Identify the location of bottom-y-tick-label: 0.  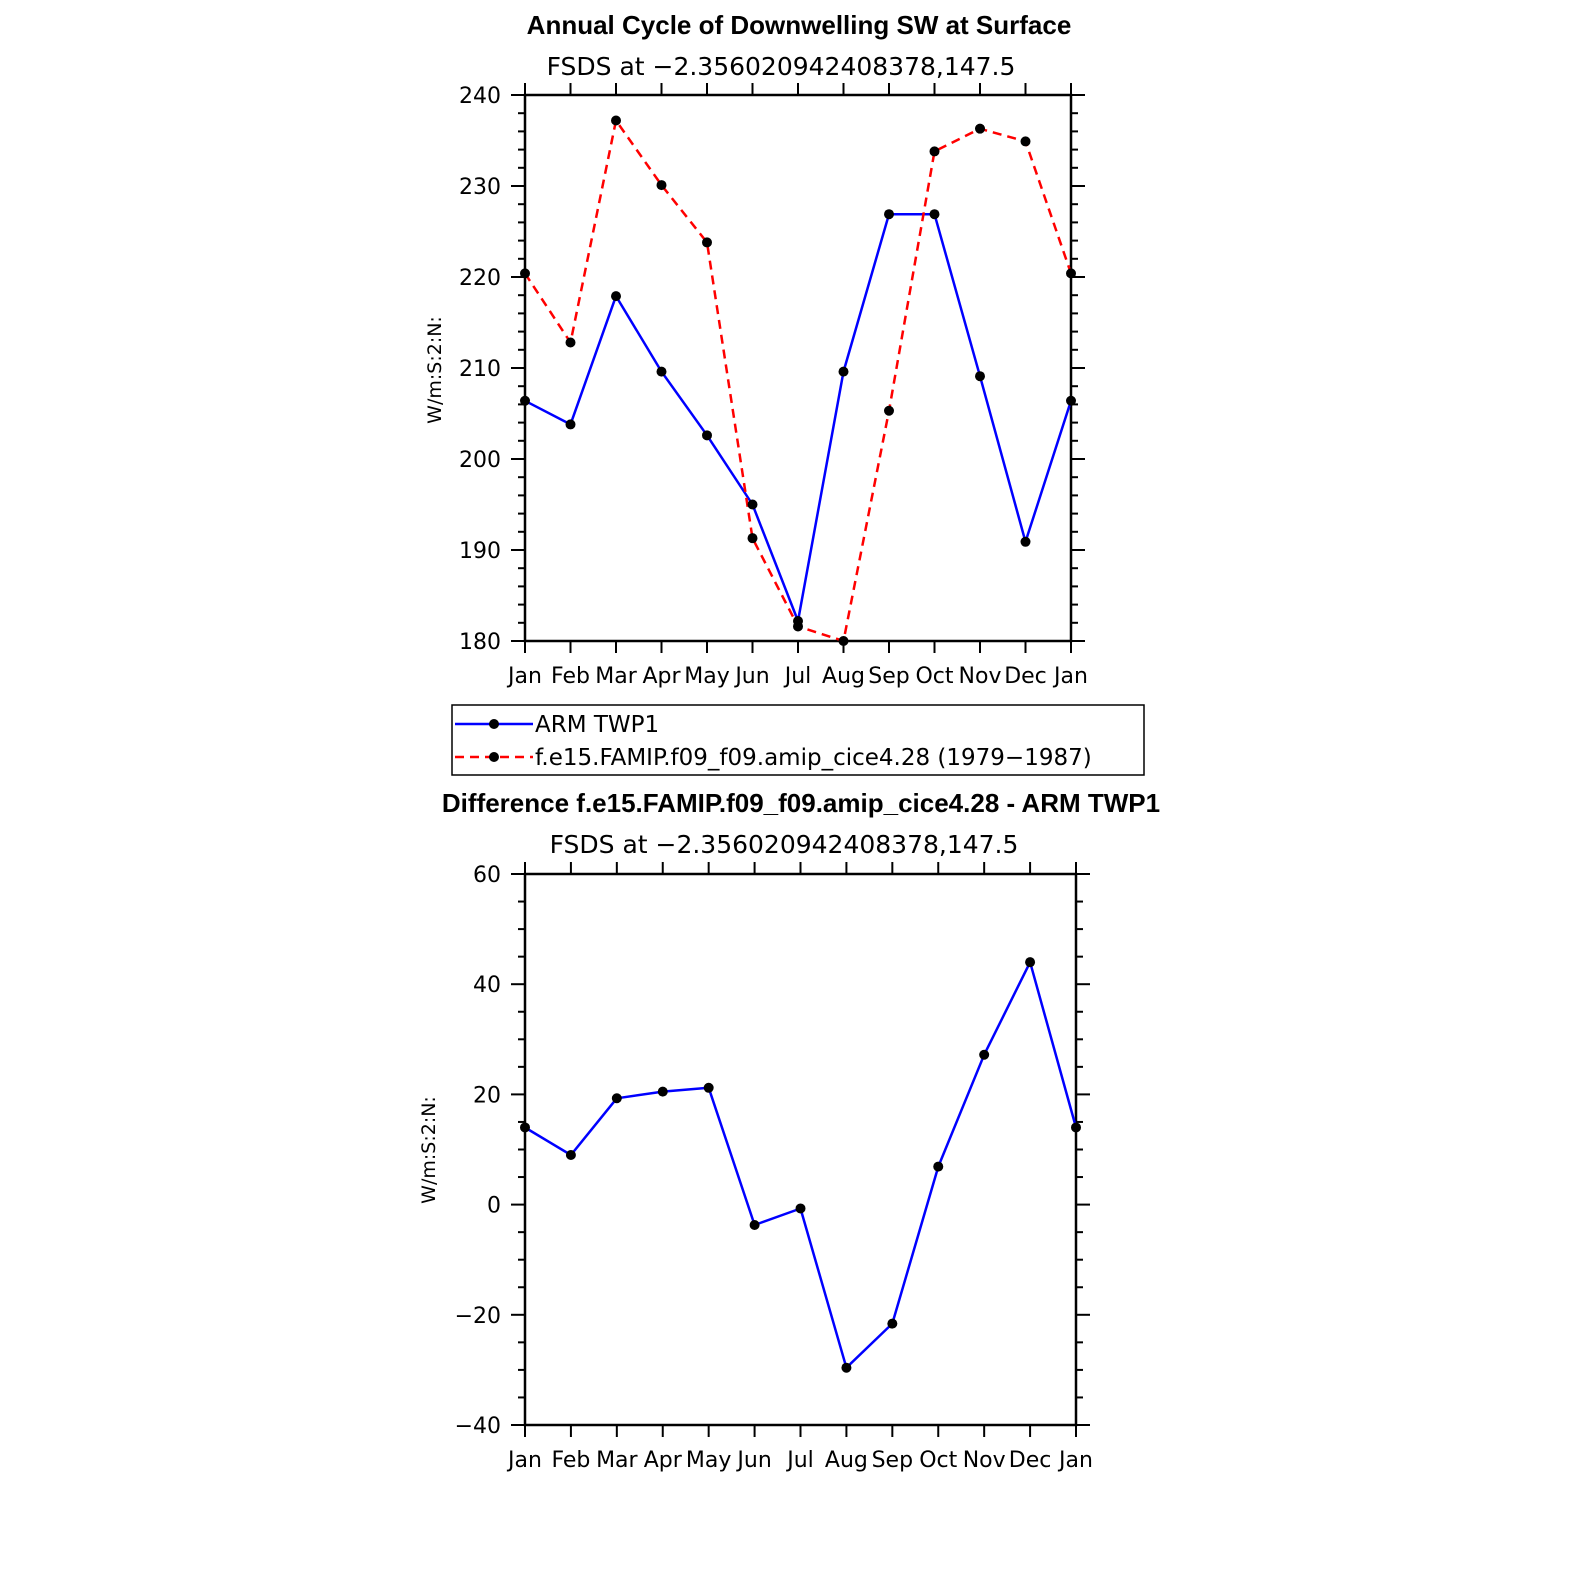
(494, 1206).